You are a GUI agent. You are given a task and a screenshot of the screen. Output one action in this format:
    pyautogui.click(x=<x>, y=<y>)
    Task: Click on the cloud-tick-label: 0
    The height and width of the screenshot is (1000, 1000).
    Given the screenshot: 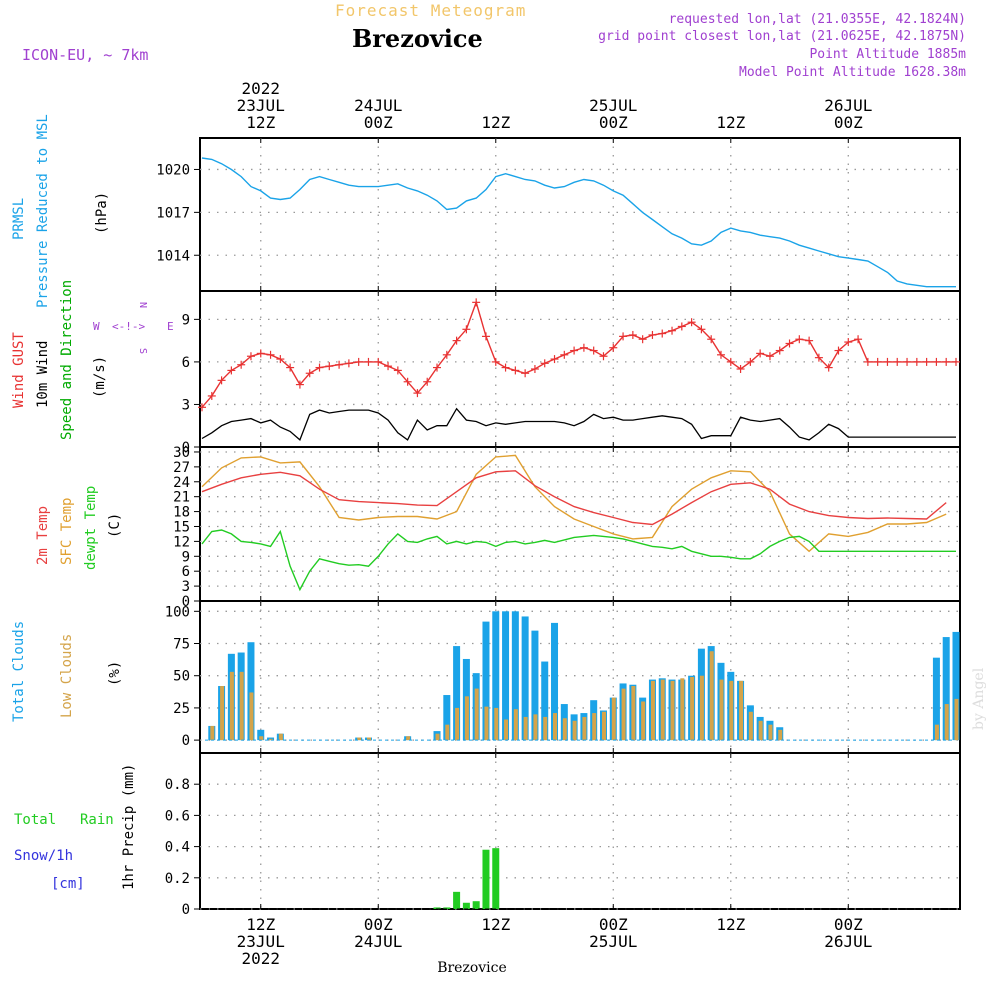 What is the action you would take?
    pyautogui.click(x=186, y=741)
    